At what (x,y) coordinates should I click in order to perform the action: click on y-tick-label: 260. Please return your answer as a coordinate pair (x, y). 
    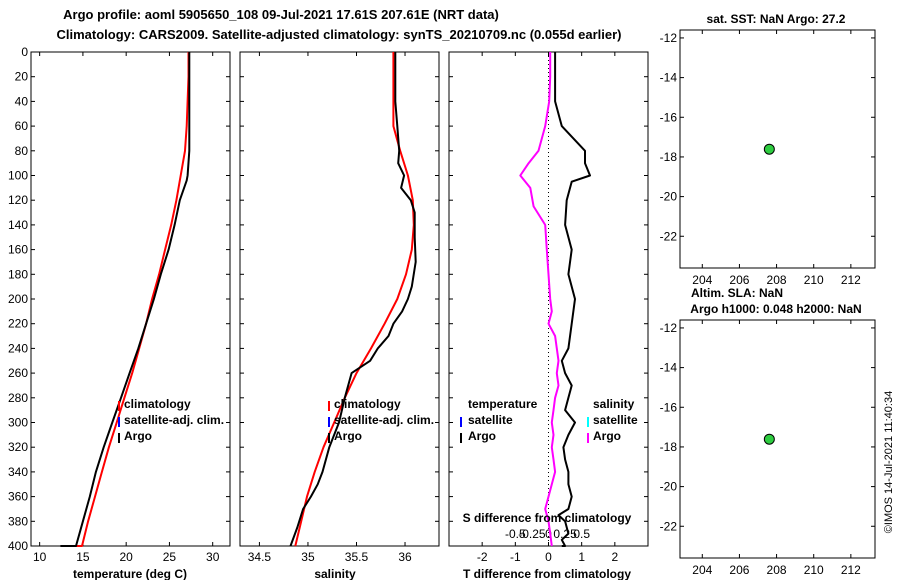
    Looking at the image, I should click on (18, 373).